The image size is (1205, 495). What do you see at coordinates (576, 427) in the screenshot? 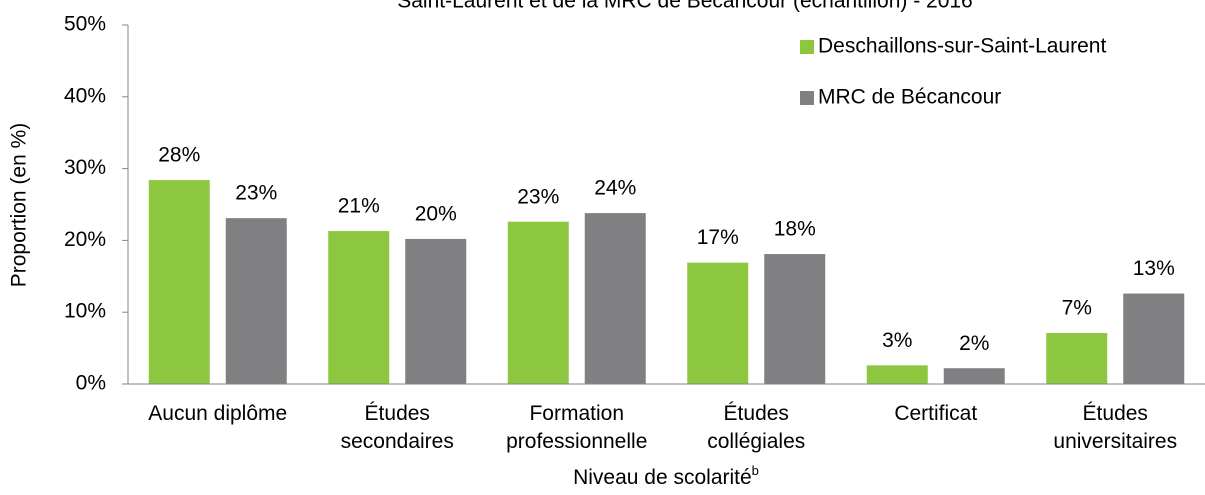
I see `x-tick-label: Formation professionnelle` at bounding box center [576, 427].